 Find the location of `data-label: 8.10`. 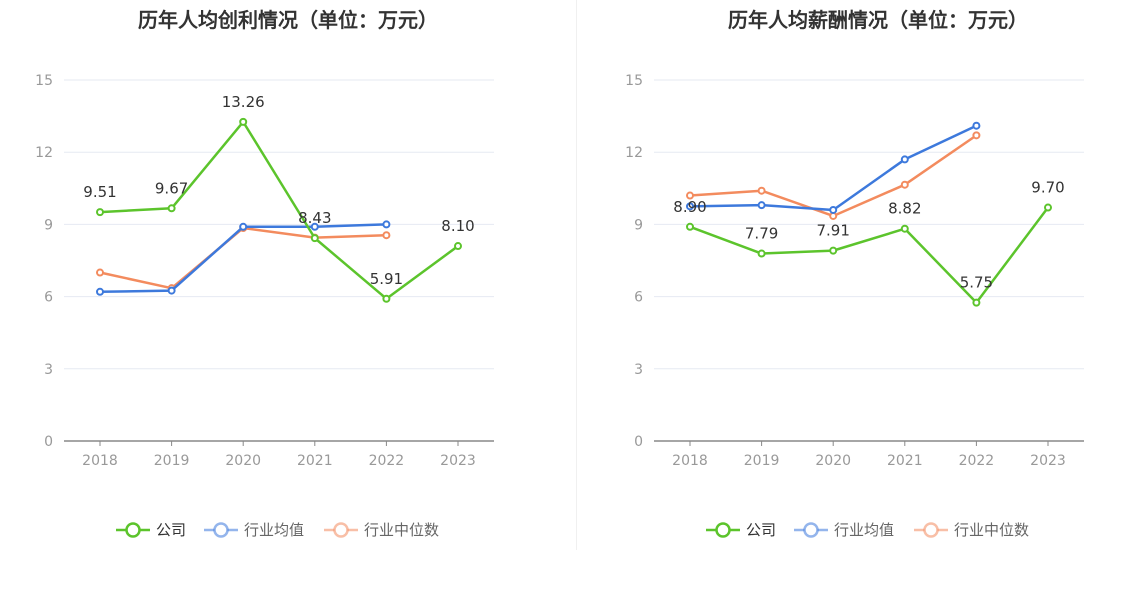

data-label: 8.10 is located at coordinates (457, 226).